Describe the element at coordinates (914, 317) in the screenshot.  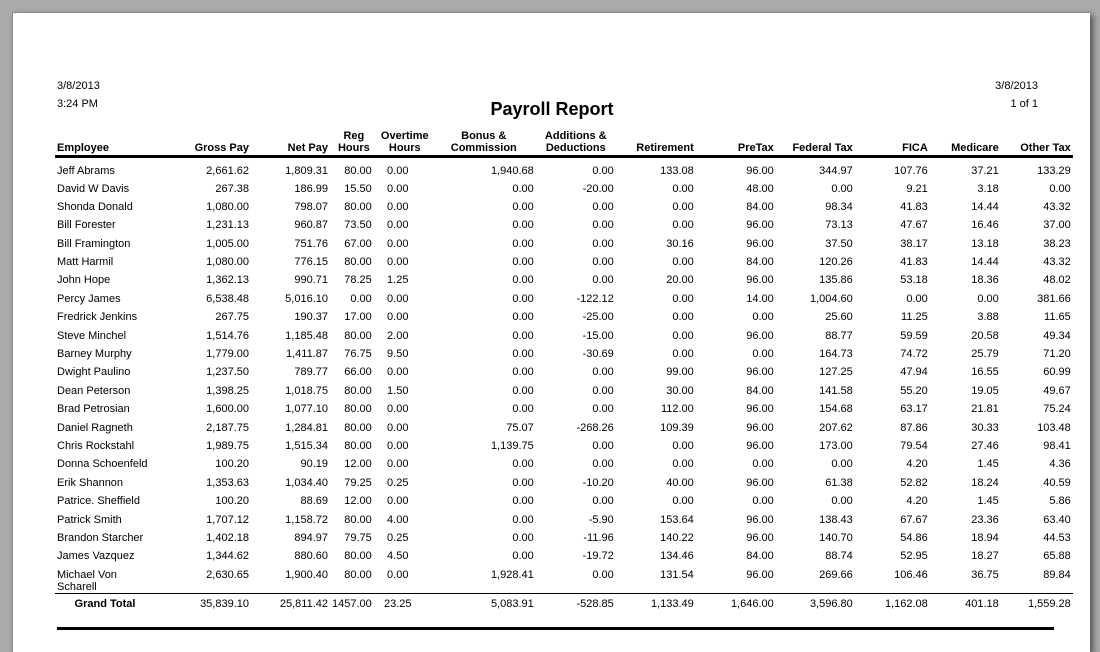
I see `cell-fica: 11.25` at that location.